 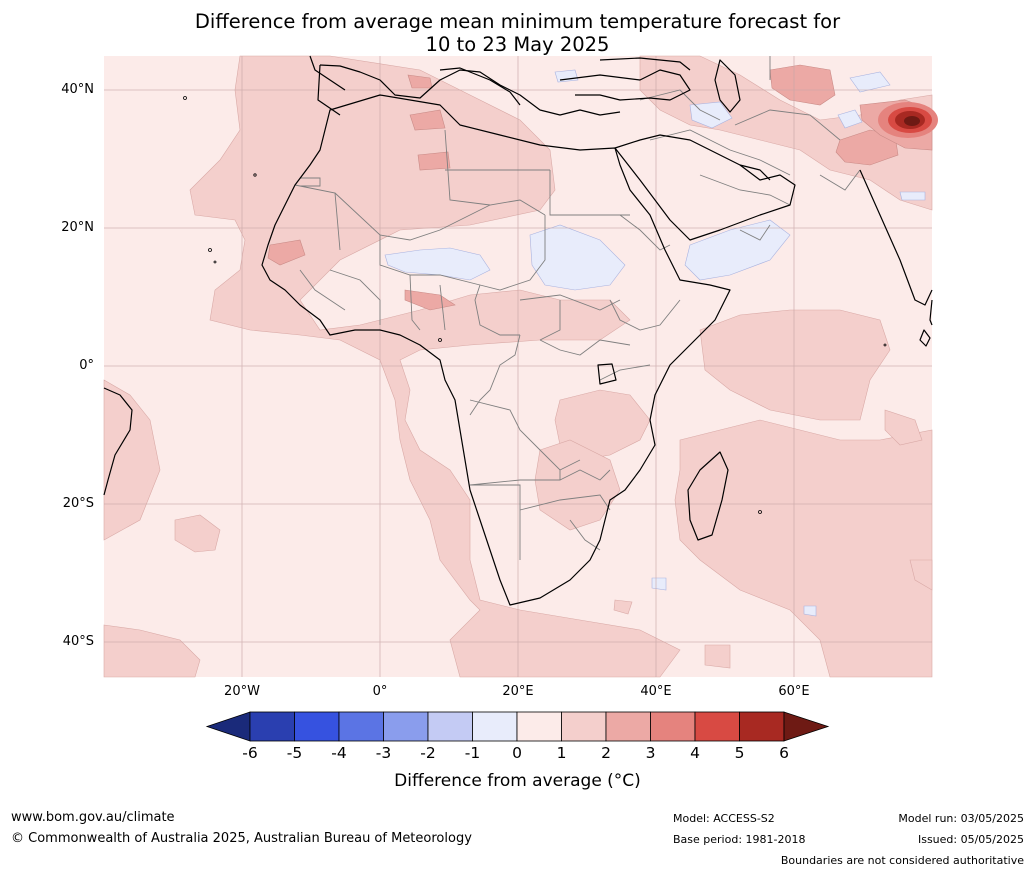 I want to click on footer-model: Model: ACCESS-S2, so click(x=724, y=818).